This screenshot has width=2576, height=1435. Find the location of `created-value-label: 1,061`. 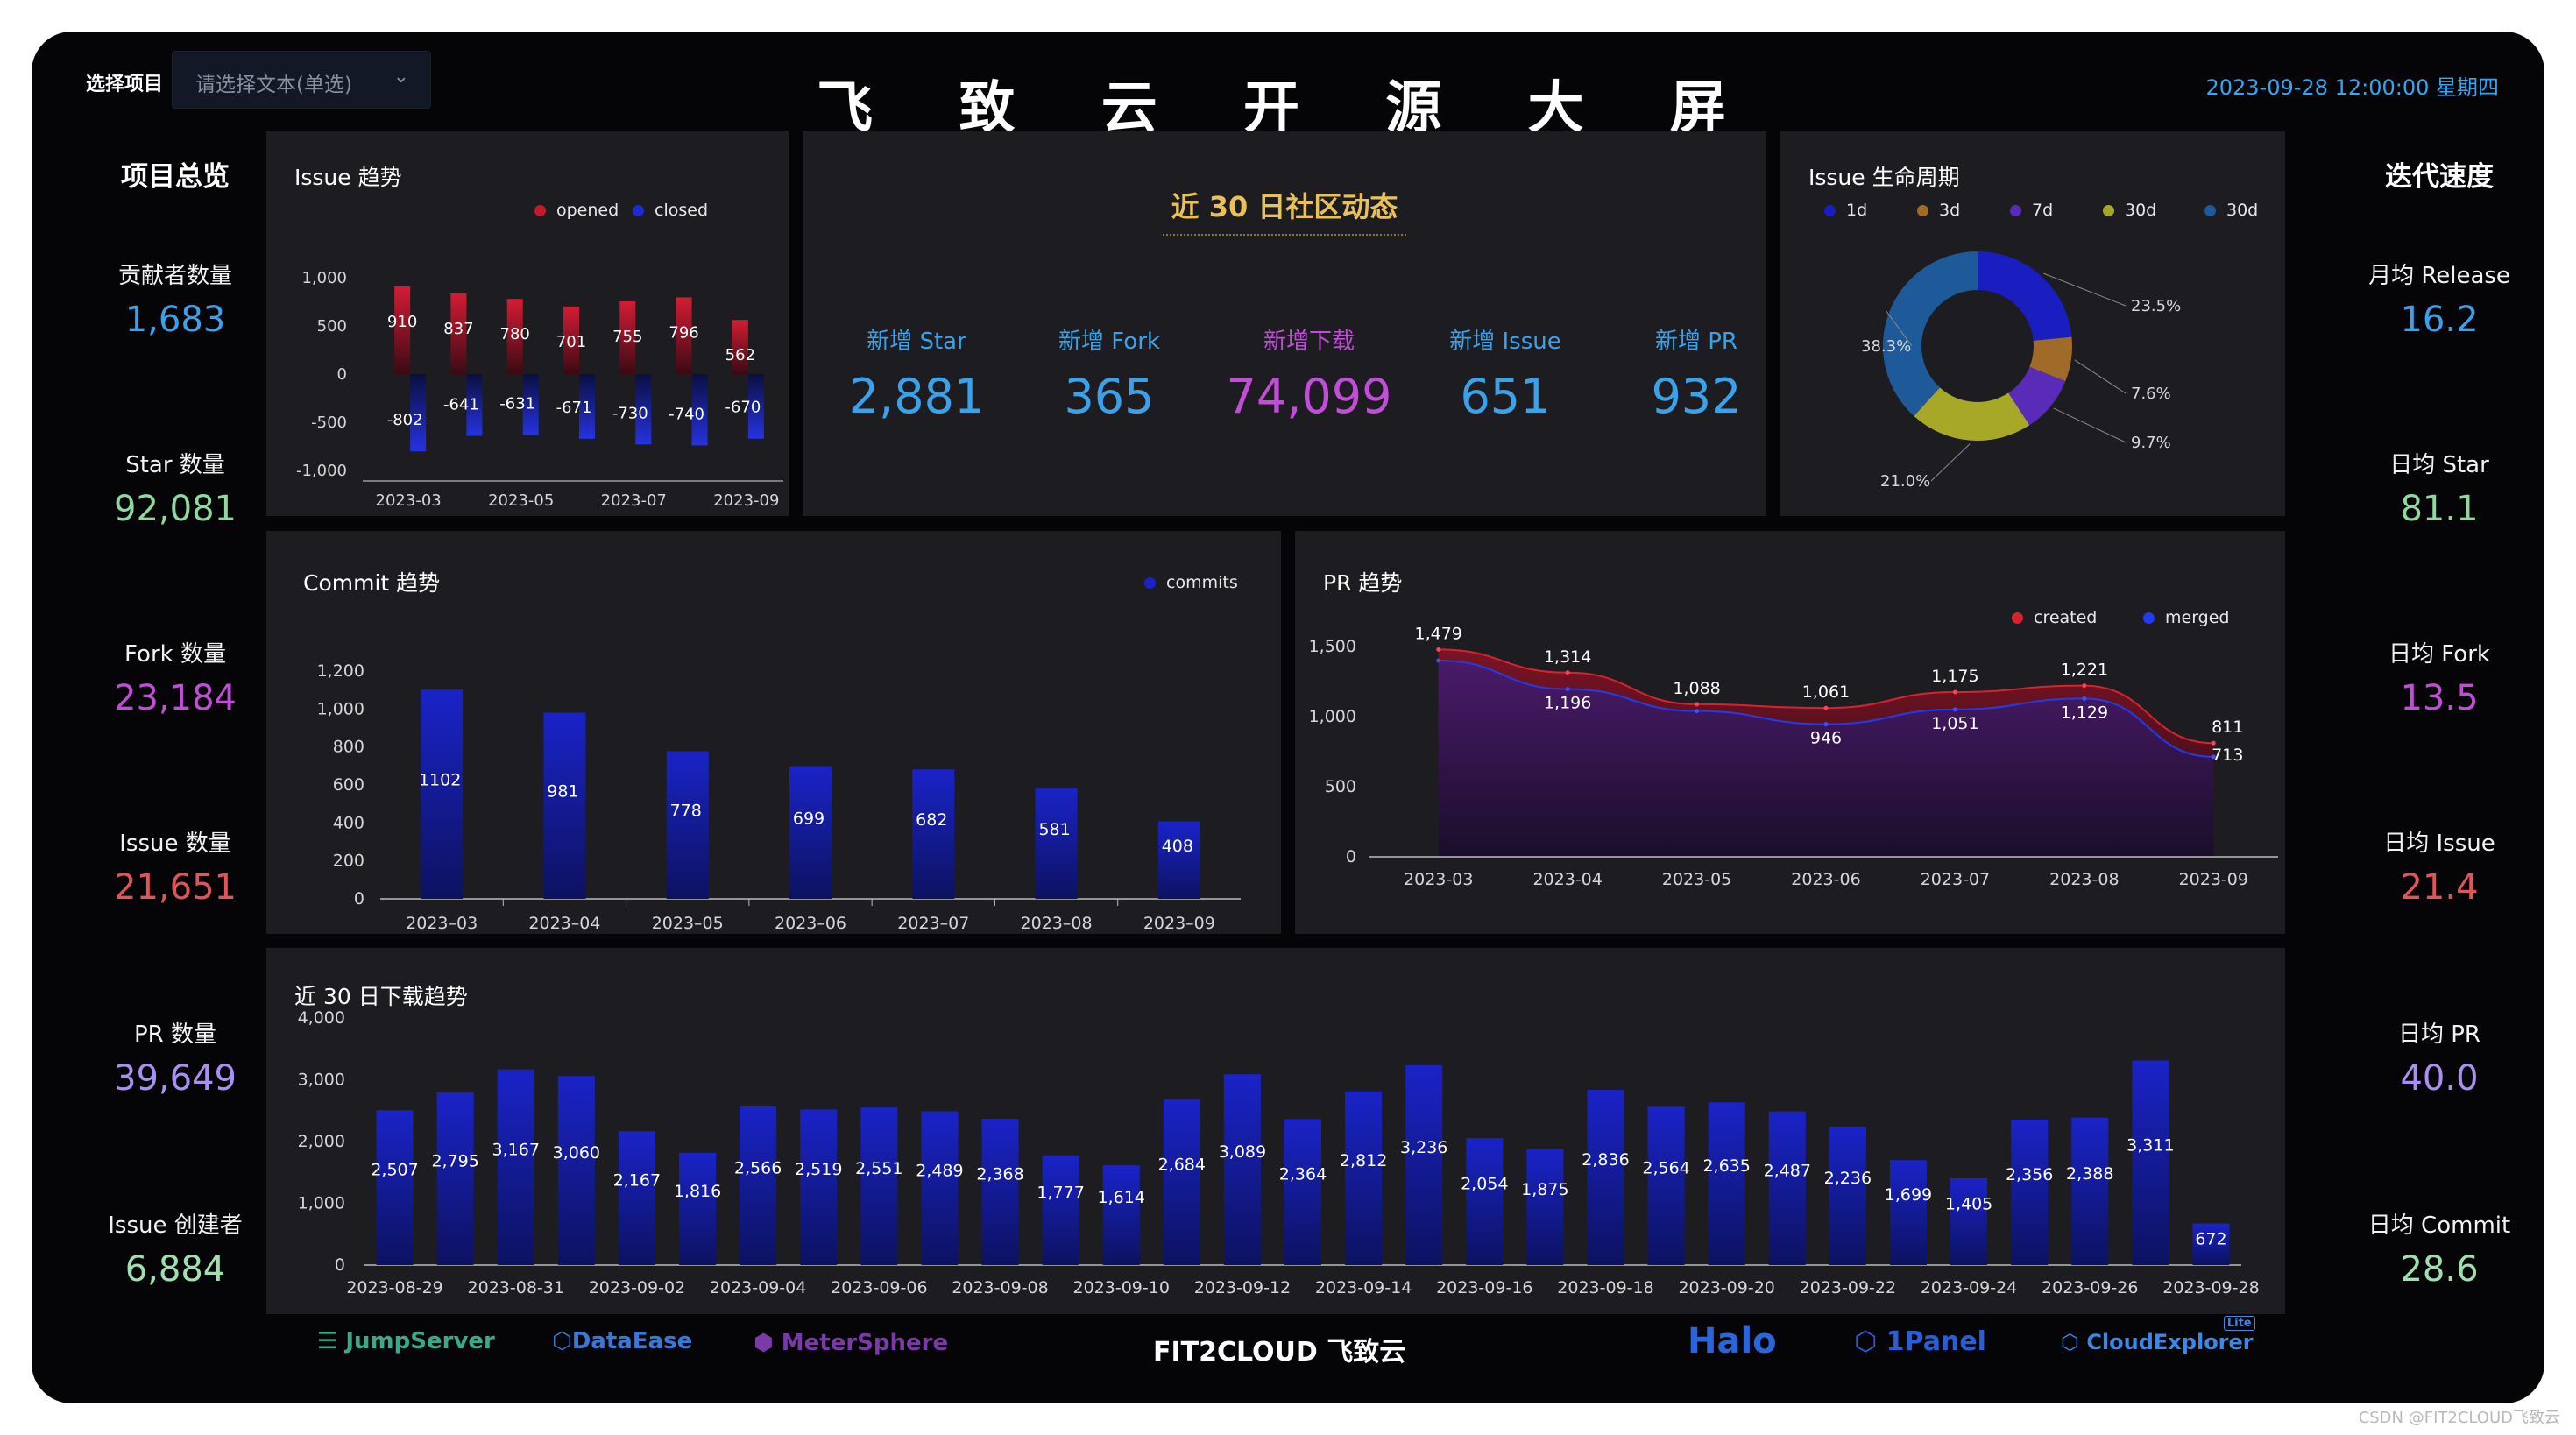

created-value-label: 1,061 is located at coordinates (1826, 692).